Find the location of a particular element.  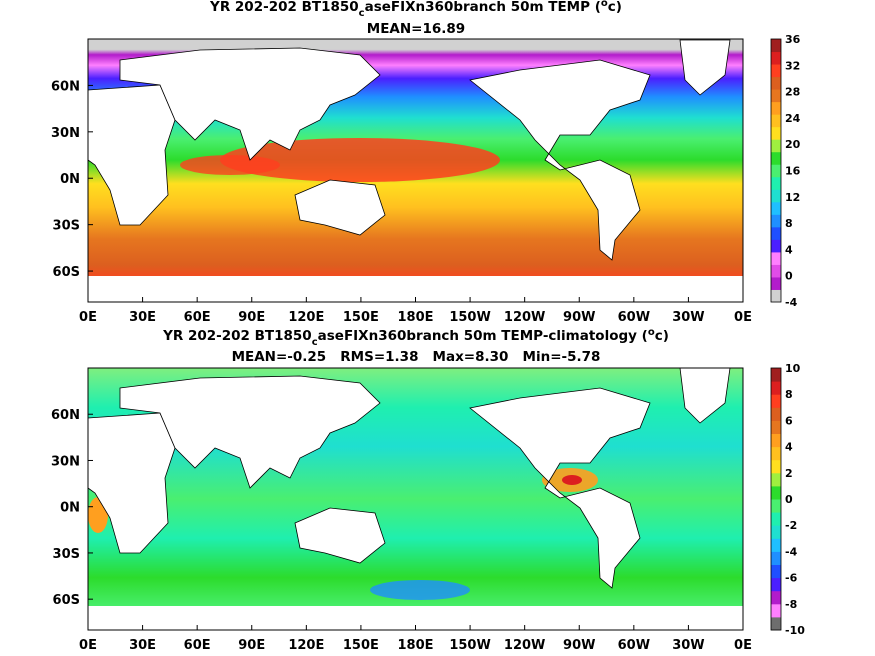

colorbar-label: 12 is located at coordinates (792, 197).